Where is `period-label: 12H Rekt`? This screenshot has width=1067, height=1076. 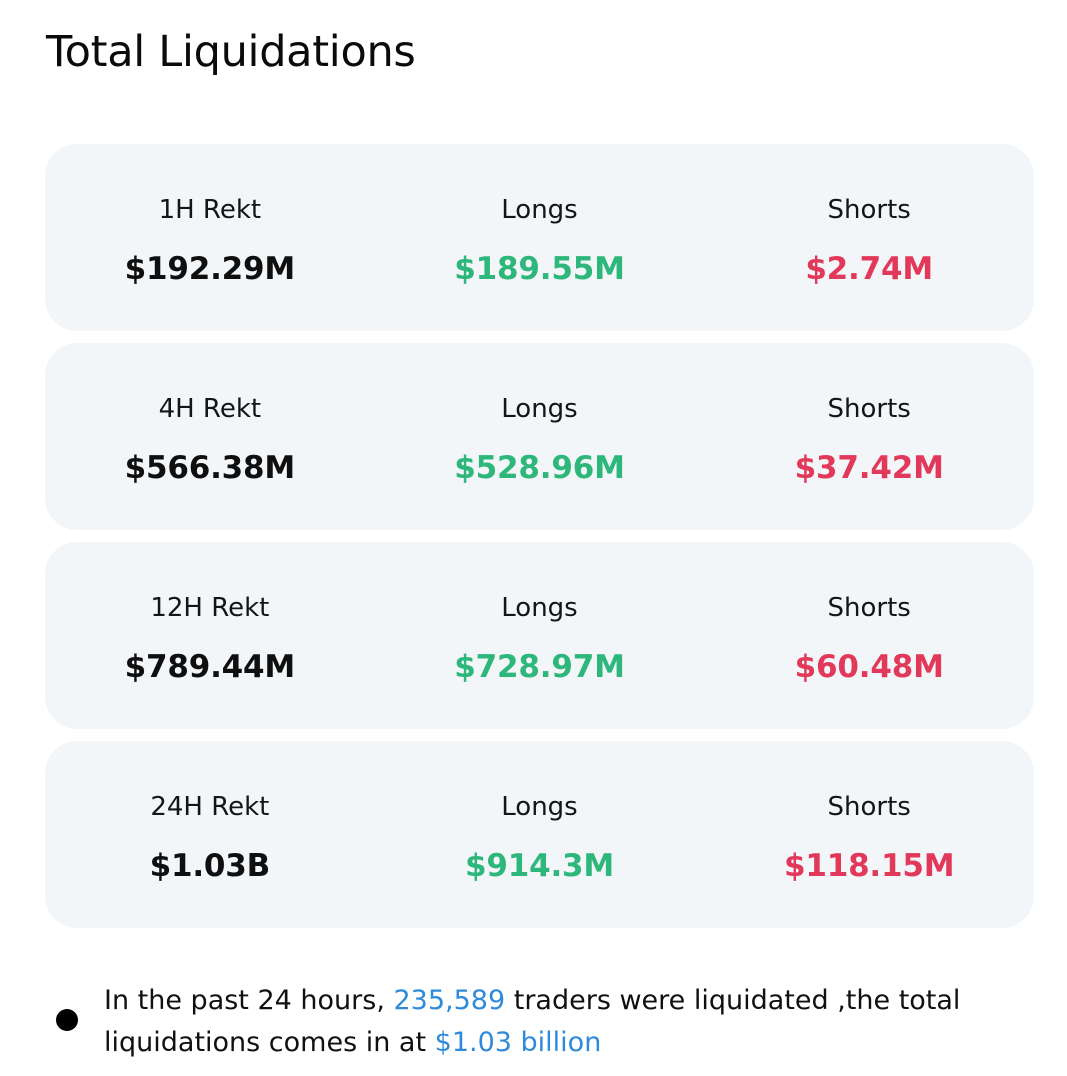 period-label: 12H Rekt is located at coordinates (210, 608).